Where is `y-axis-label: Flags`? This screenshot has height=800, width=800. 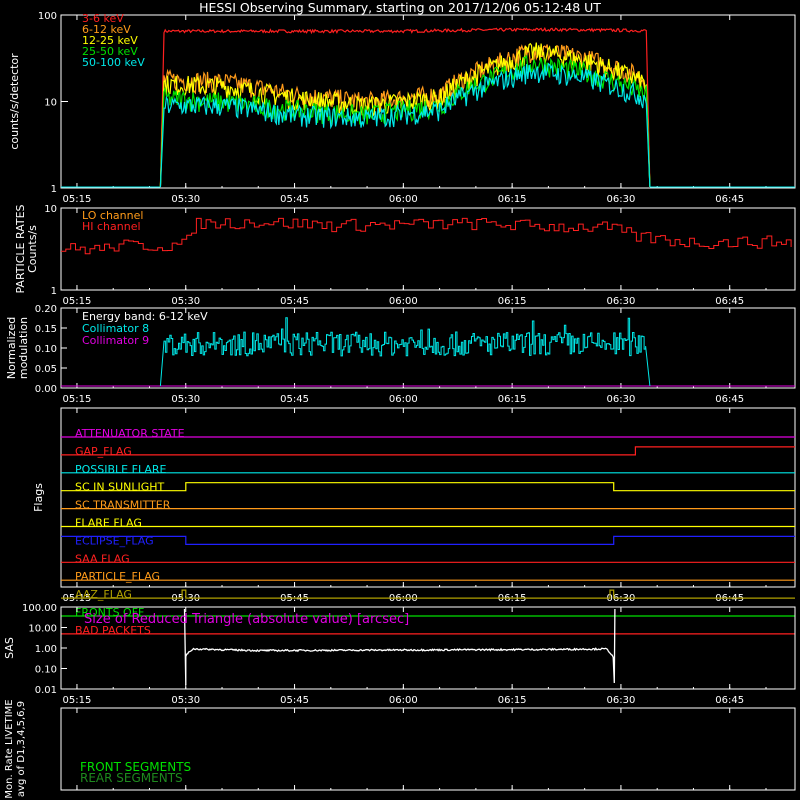
y-axis-label: Flags is located at coordinates (38, 497).